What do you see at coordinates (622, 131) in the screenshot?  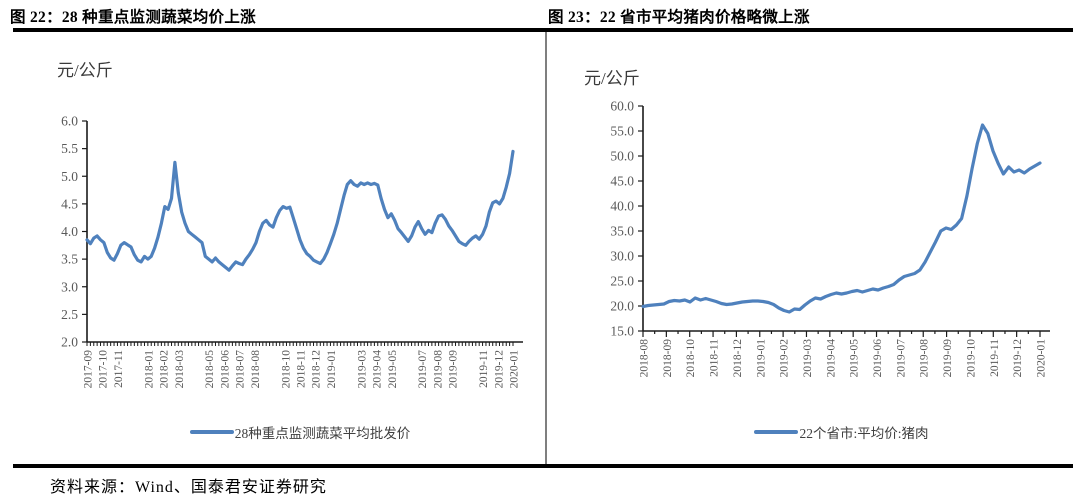 I see `y-axis-tick-label: 55.0` at bounding box center [622, 131].